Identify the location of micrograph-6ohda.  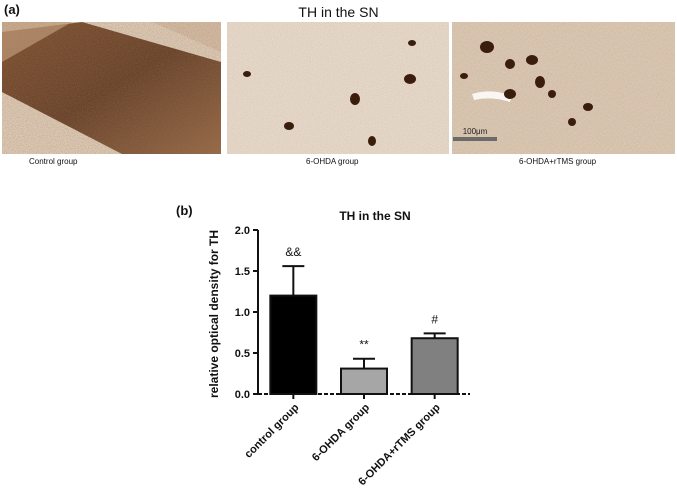
(338, 88).